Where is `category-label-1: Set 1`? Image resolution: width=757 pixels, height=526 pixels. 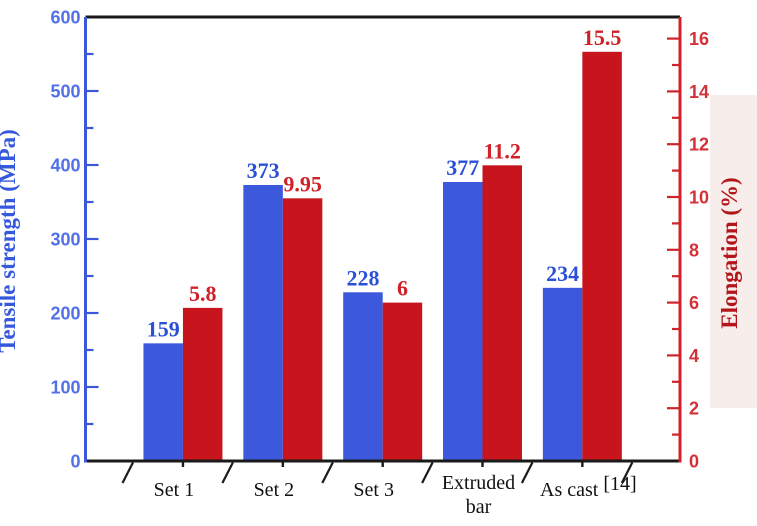
category-label-1: Set 1 is located at coordinates (174, 490).